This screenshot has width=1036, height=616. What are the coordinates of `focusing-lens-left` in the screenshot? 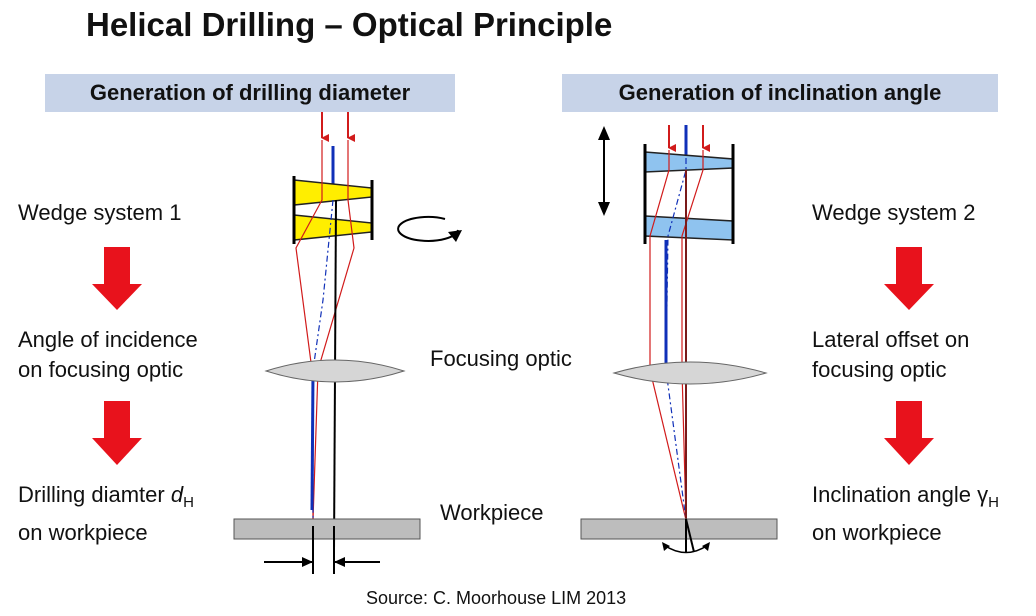 It's located at (335, 371).